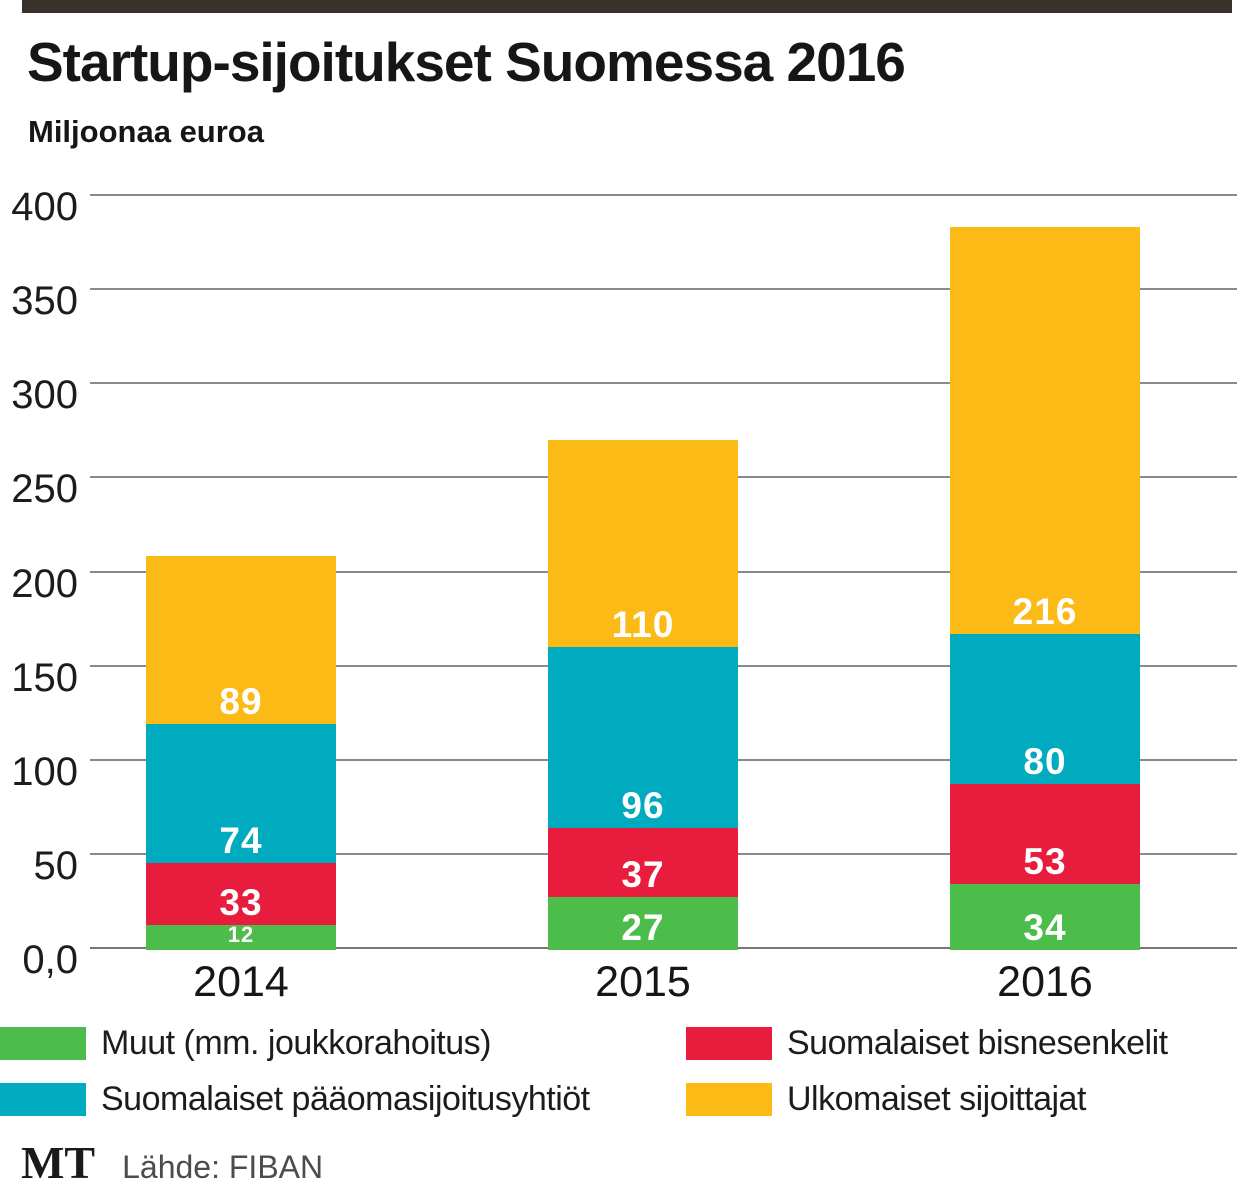 The image size is (1240, 1189). What do you see at coordinates (729, 1099) in the screenshot?
I see `legend-swatch-yellow` at bounding box center [729, 1099].